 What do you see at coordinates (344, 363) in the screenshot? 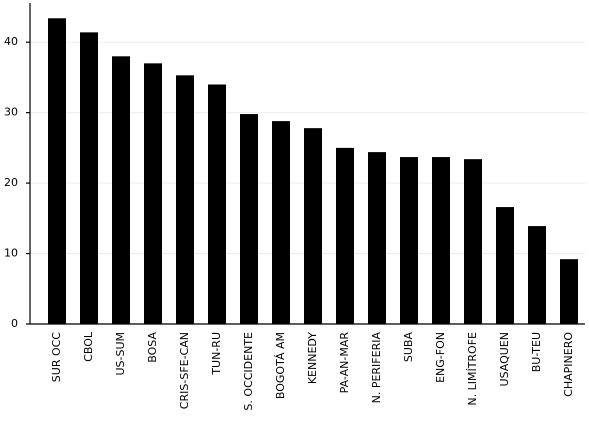
I see `x-tick-label: PA-AN-MAR` at bounding box center [344, 363].